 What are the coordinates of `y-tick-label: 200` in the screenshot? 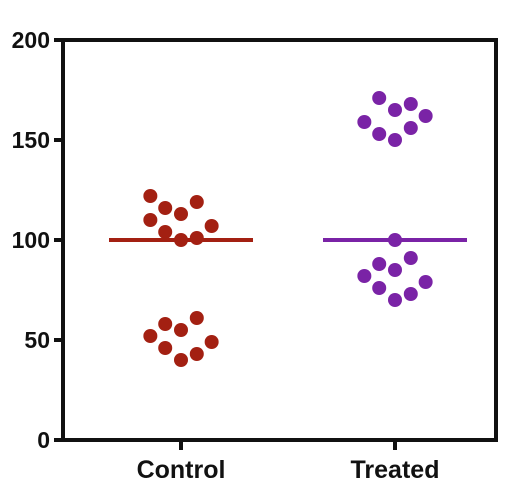 It's located at (31, 40).